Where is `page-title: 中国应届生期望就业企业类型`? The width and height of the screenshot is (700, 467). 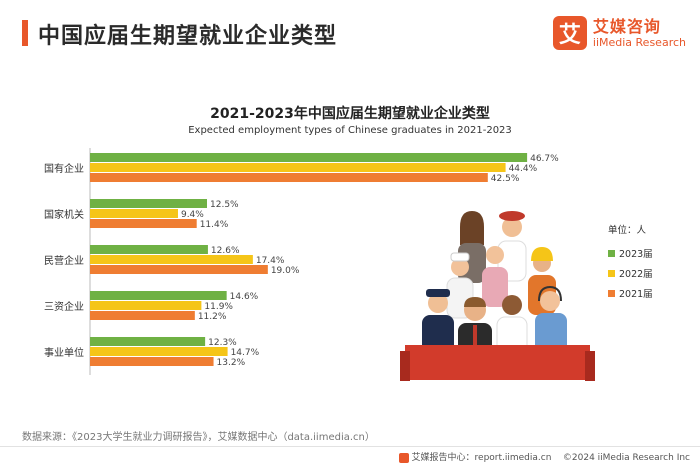 page-title: 中国应届生期望就业企业类型 is located at coordinates (188, 36).